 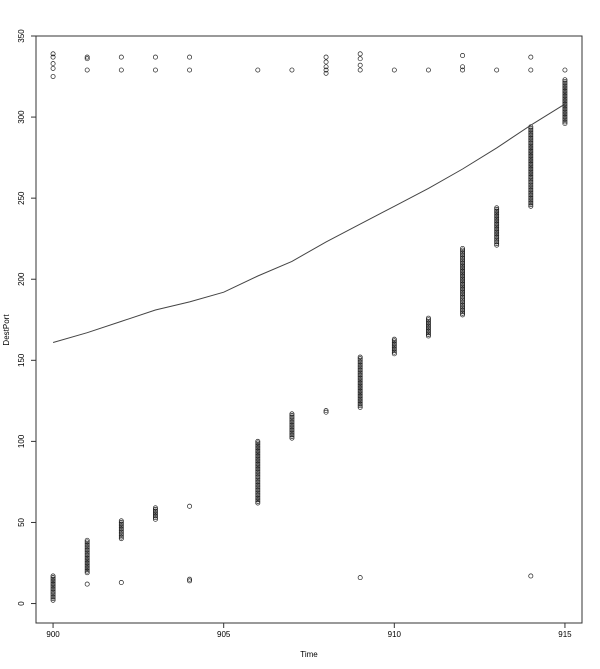 I want to click on y-axis: 0 50 100 150 200 250 300 350, so click(x=26, y=317).